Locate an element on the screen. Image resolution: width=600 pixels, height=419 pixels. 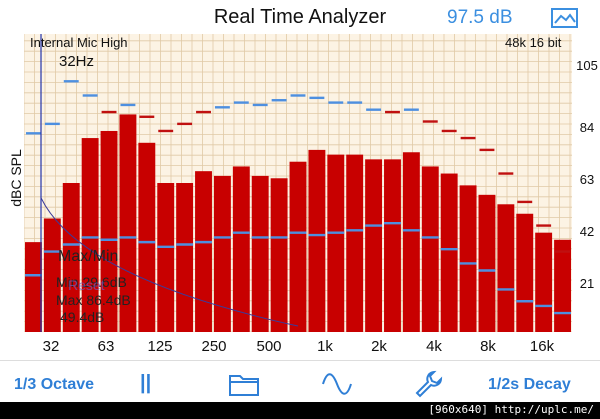
diff-readout: 49.4dB is located at coordinates (82, 317).